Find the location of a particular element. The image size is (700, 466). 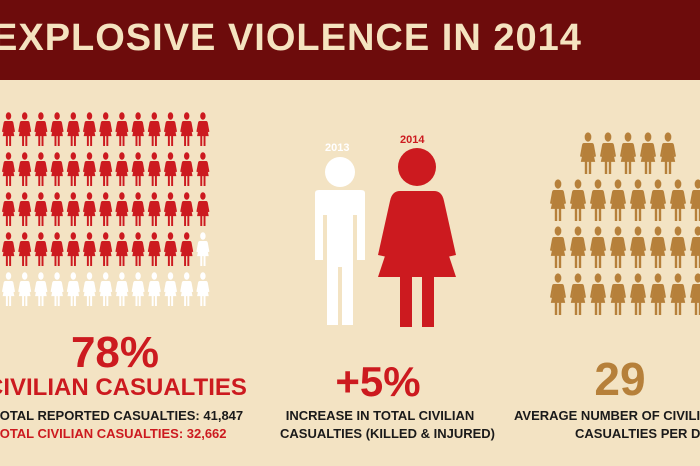

increase-caption-line2: CASUALTIES (KILLED & INJURED) is located at coordinates (387, 433).